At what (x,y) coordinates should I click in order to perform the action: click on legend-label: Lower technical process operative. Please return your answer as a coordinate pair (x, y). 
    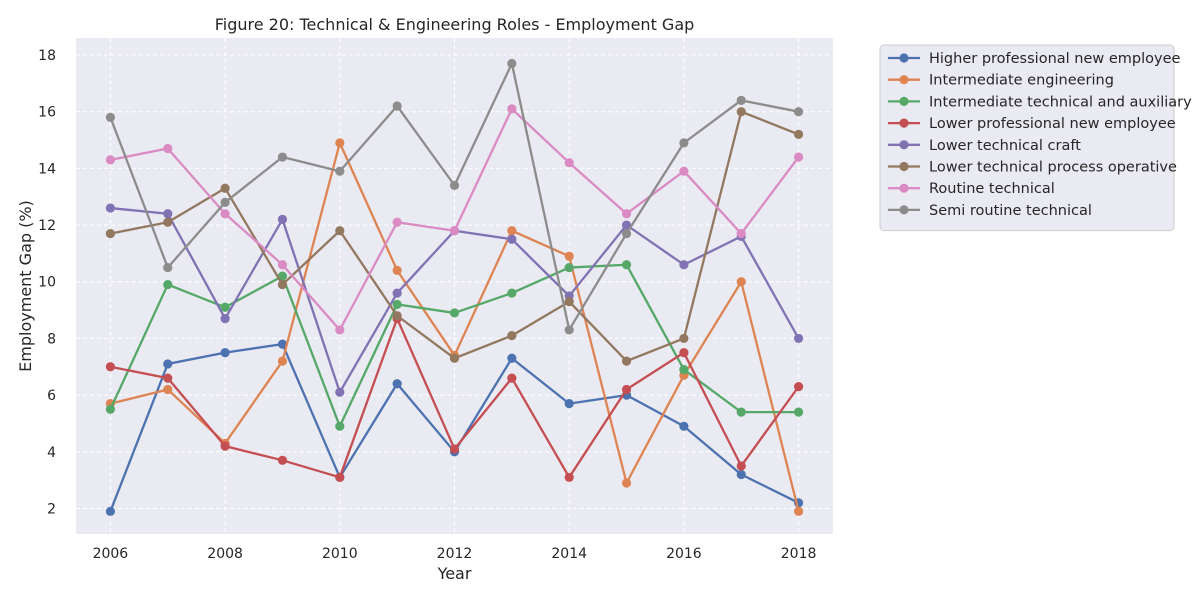
    Looking at the image, I should click on (1053, 168).